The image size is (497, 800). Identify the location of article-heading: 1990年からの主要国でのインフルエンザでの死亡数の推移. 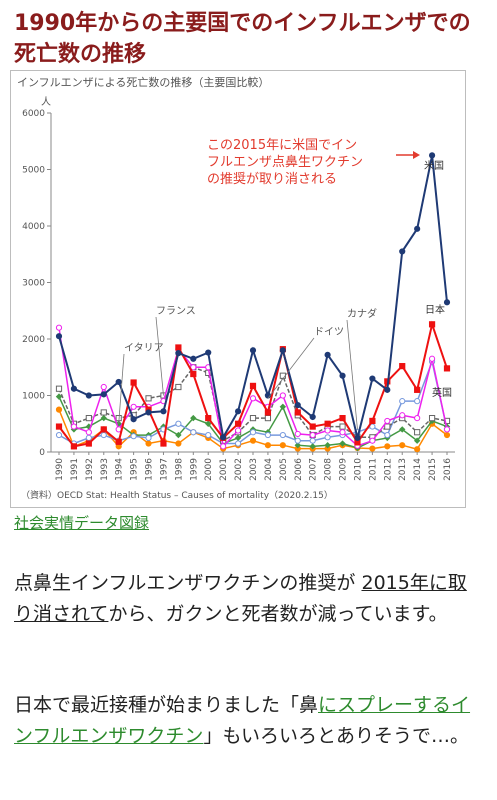
(242, 39).